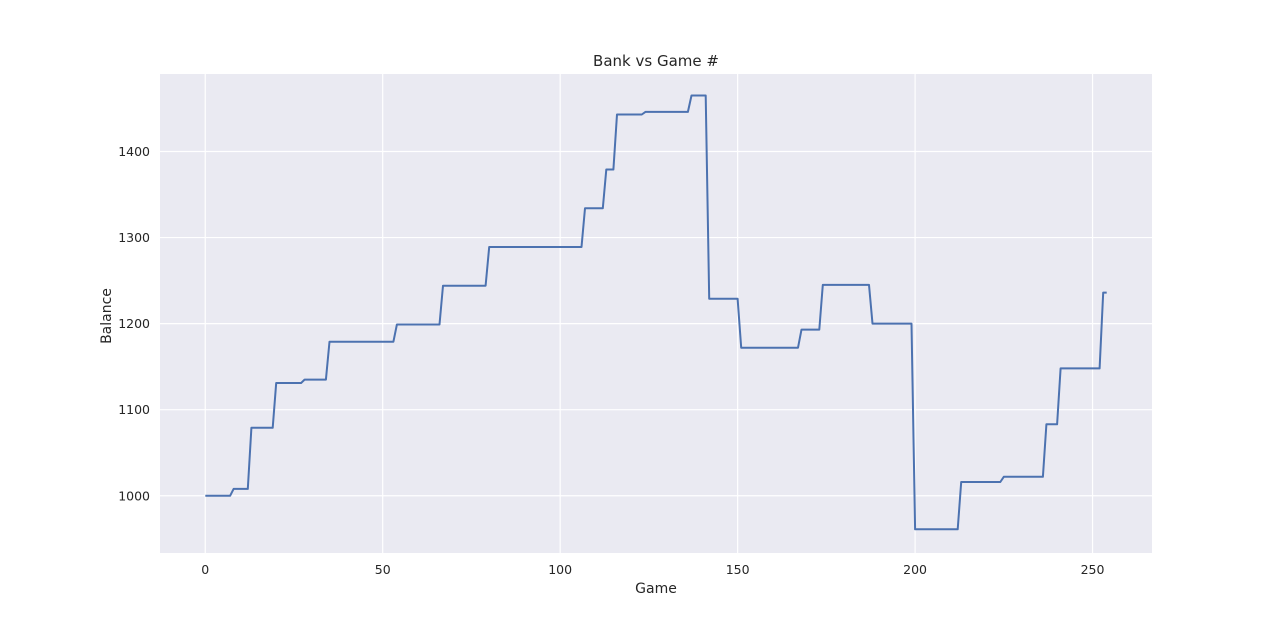  What do you see at coordinates (383, 569) in the screenshot?
I see `x-tick-label: 50` at bounding box center [383, 569].